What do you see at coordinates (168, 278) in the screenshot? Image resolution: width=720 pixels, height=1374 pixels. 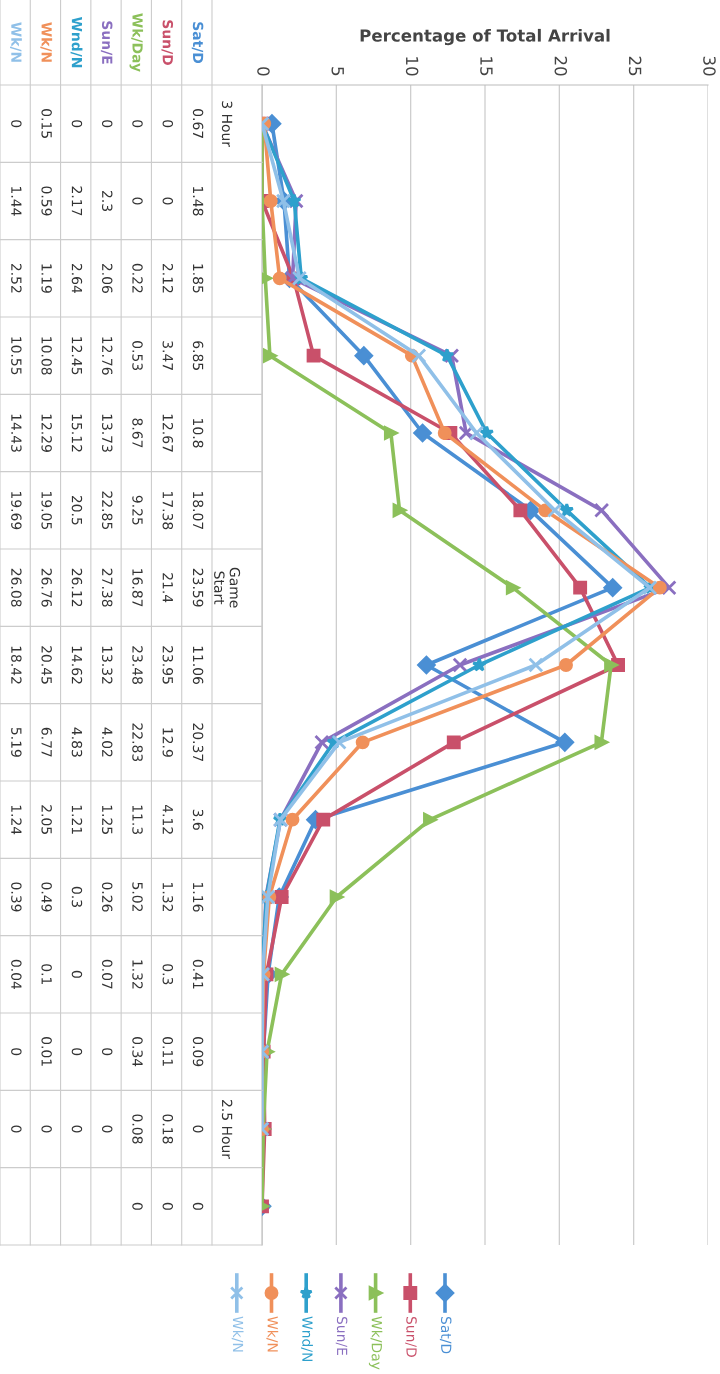 I see `data-label: 2.12` at bounding box center [168, 278].